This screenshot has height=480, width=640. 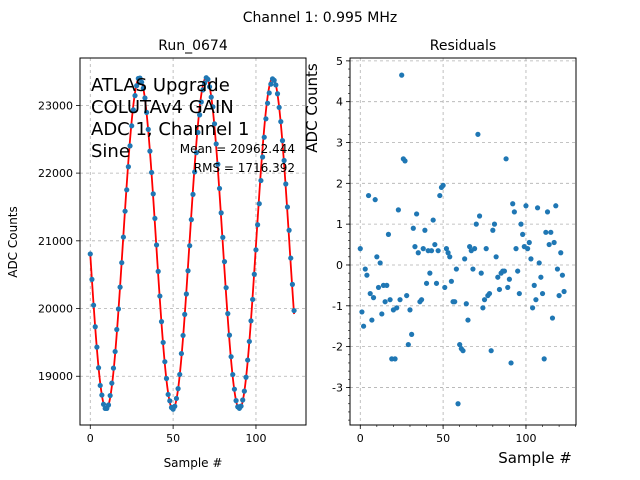 What do you see at coordinates (55, 309) in the screenshot?
I see `tick-label-y: 20000` at bounding box center [55, 309].